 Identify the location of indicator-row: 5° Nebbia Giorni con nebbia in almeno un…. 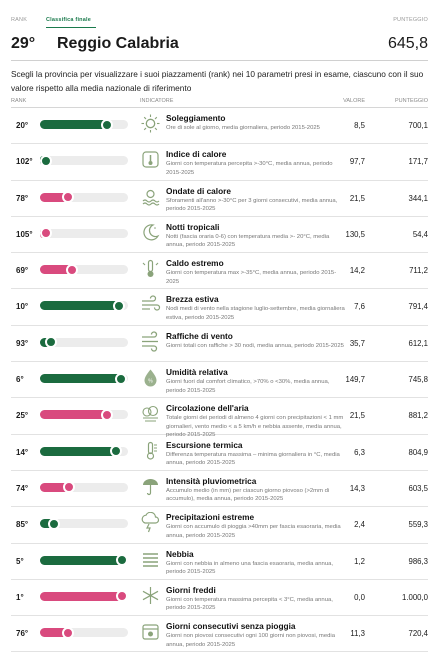
(219, 562).